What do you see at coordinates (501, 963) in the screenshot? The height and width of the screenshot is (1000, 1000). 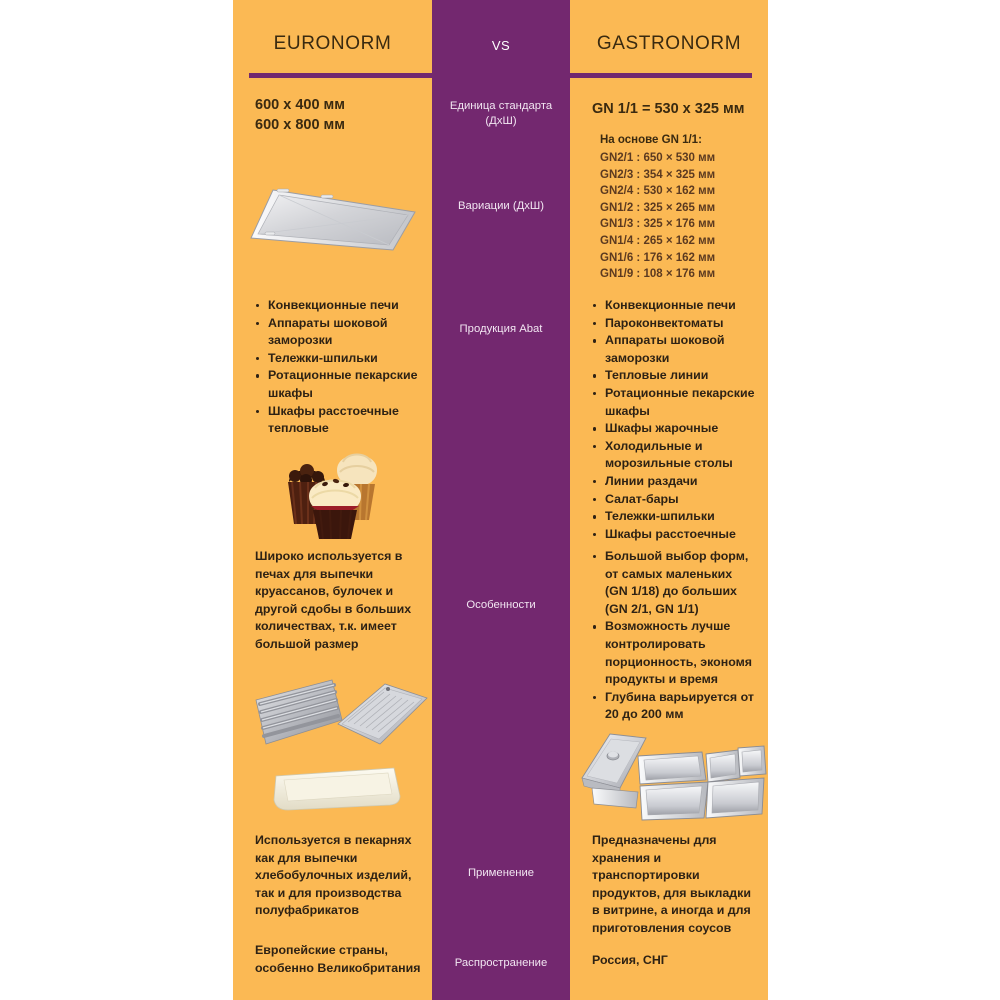 I see `row-label-distribution: Распространение` at bounding box center [501, 963].